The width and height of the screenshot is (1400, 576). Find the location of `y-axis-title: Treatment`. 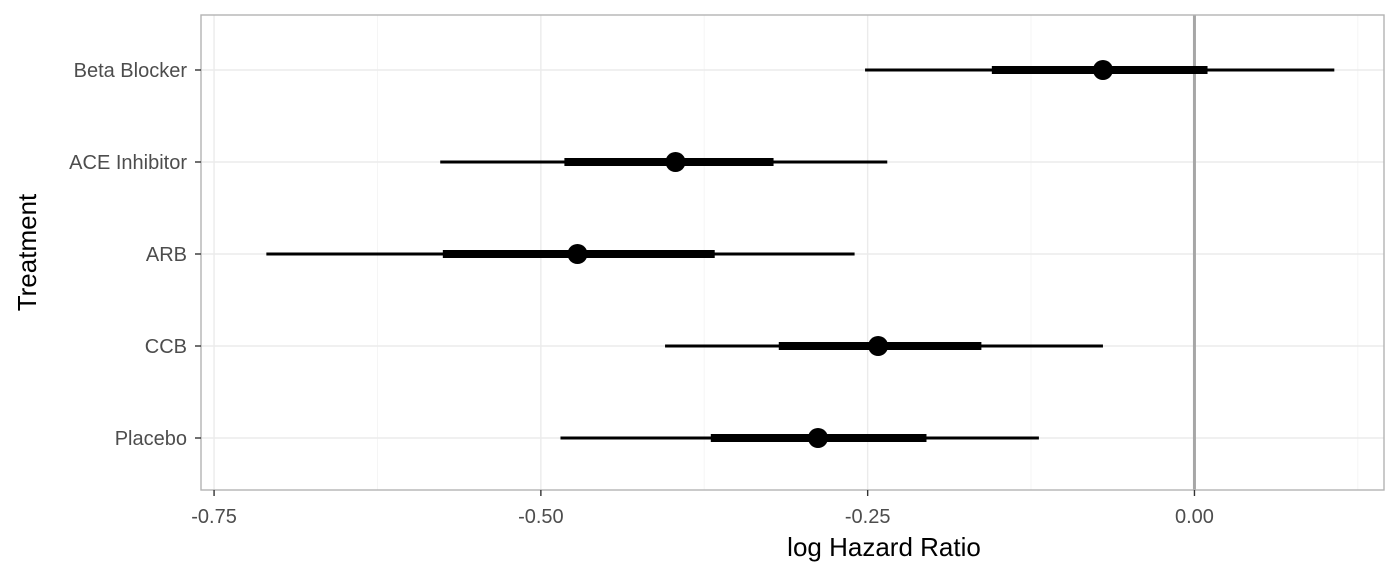

y-axis-title: Treatment is located at coordinates (27, 252).